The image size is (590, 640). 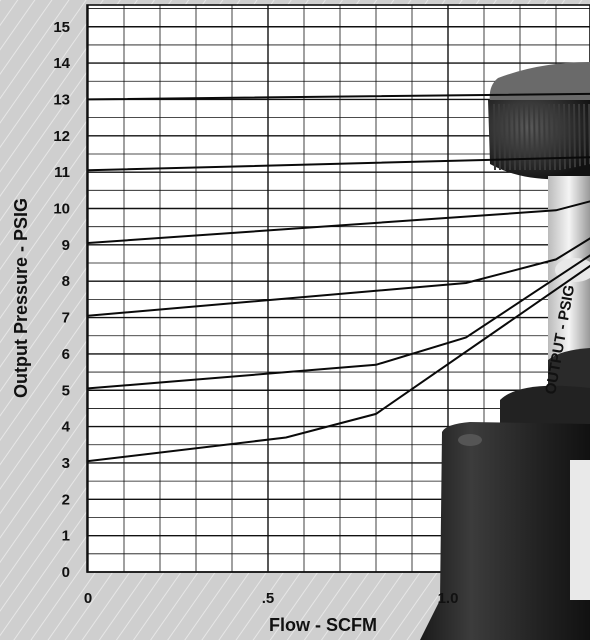 What do you see at coordinates (323, 625) in the screenshot?
I see `x-axis-title: Flow - SCFM` at bounding box center [323, 625].